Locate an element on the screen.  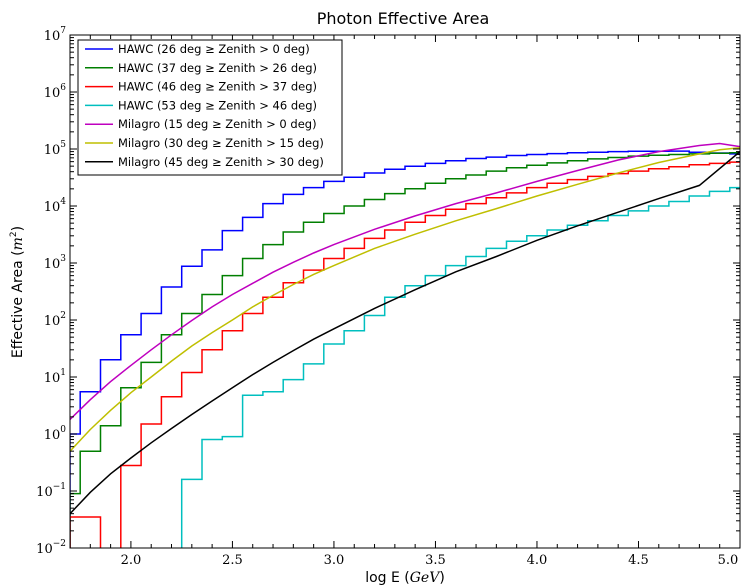
x-axis-label: log E (GeV) is located at coordinates (405, 578).